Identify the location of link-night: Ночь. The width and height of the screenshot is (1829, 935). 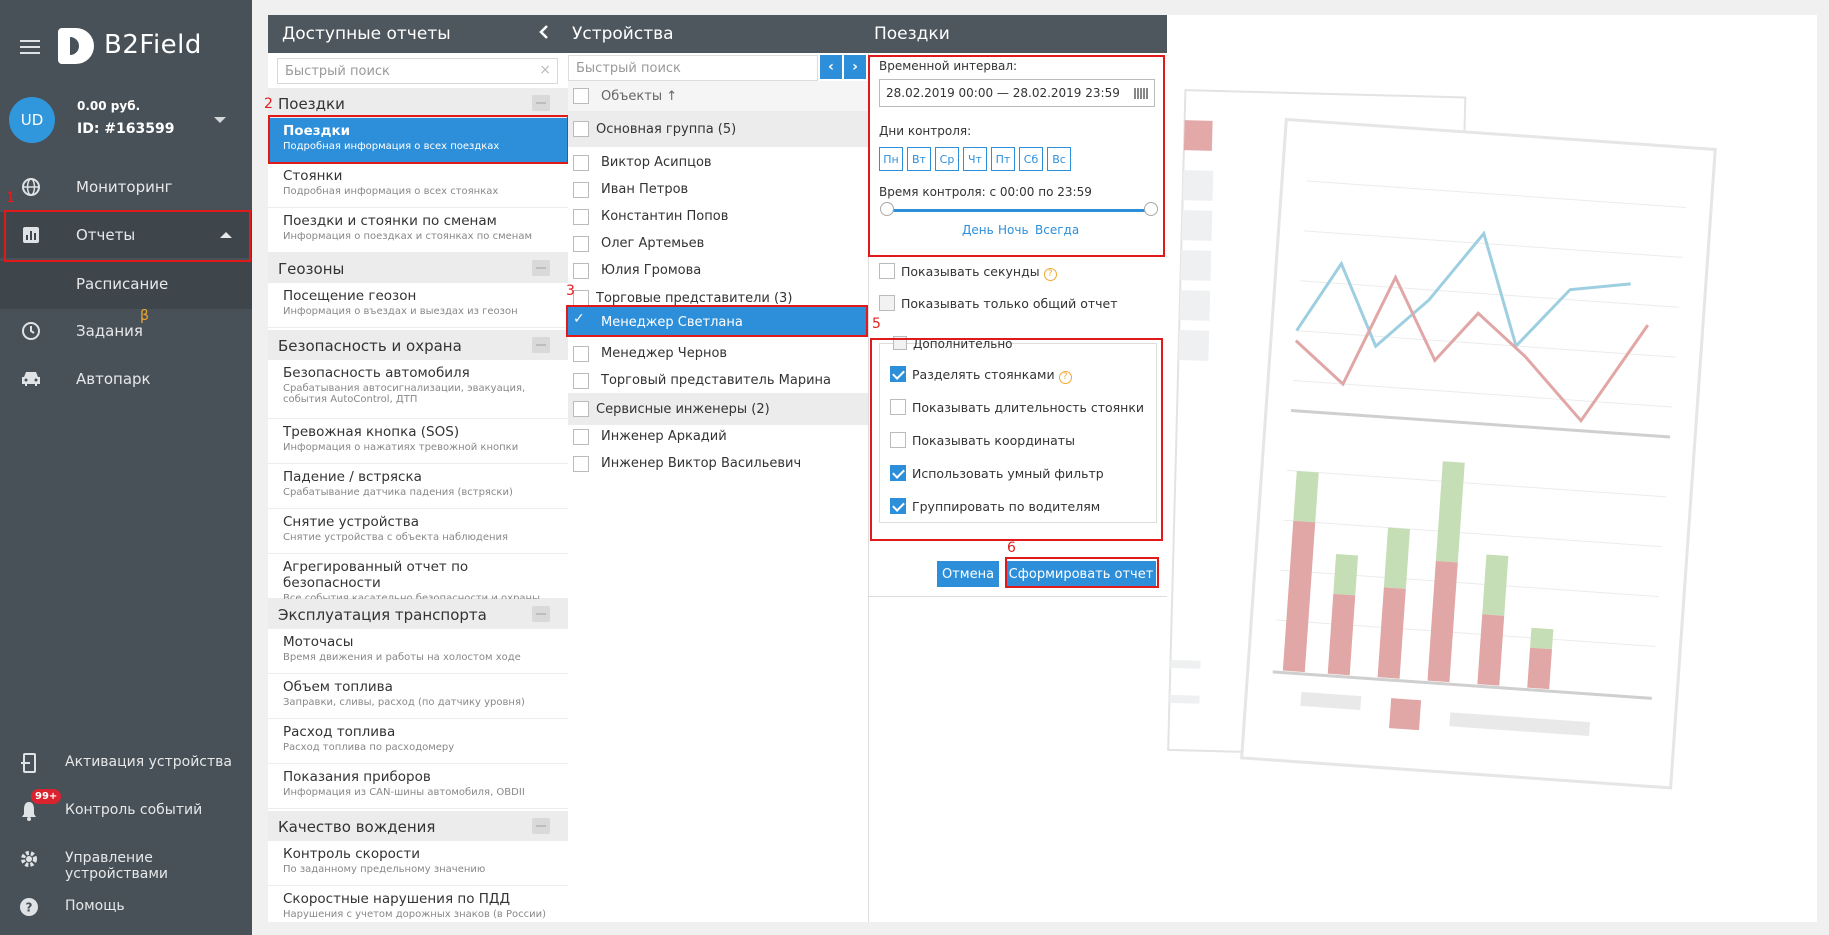
(1013, 230).